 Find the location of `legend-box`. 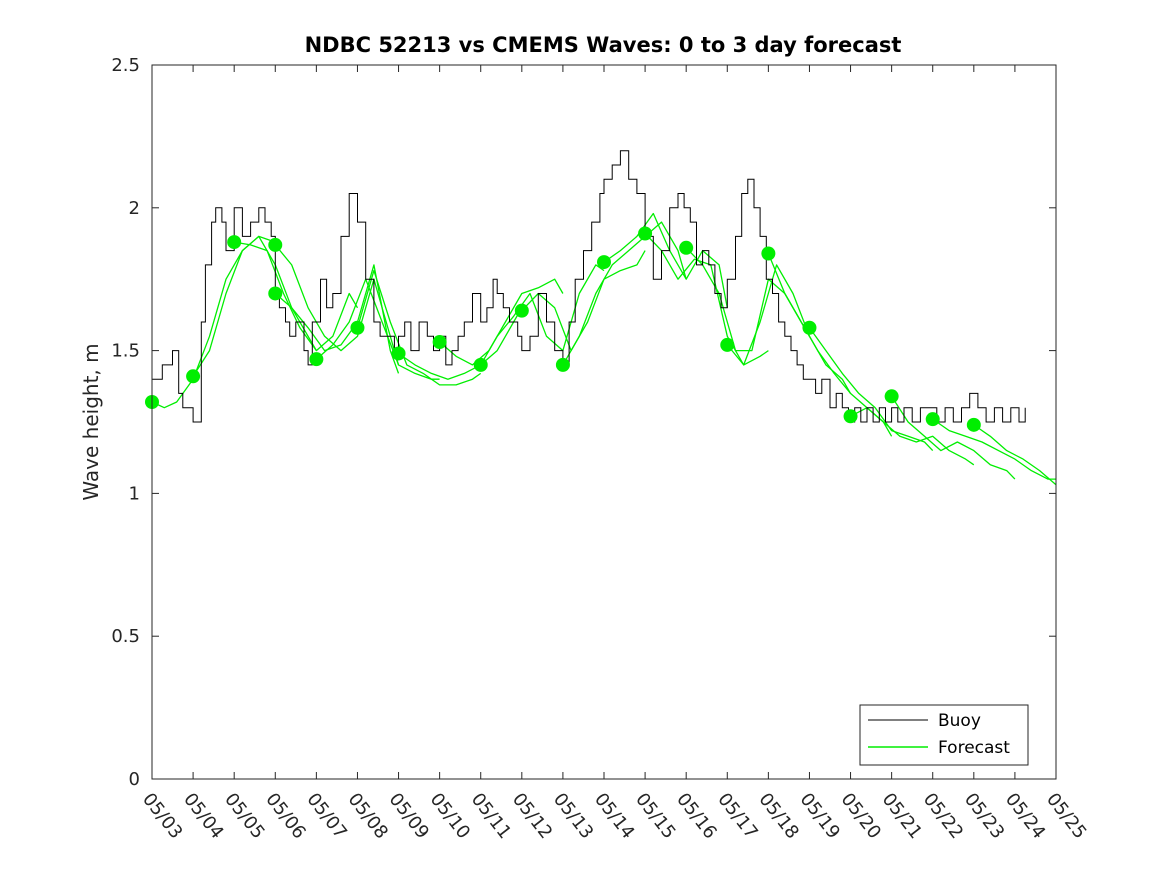

legend-box is located at coordinates (944, 735).